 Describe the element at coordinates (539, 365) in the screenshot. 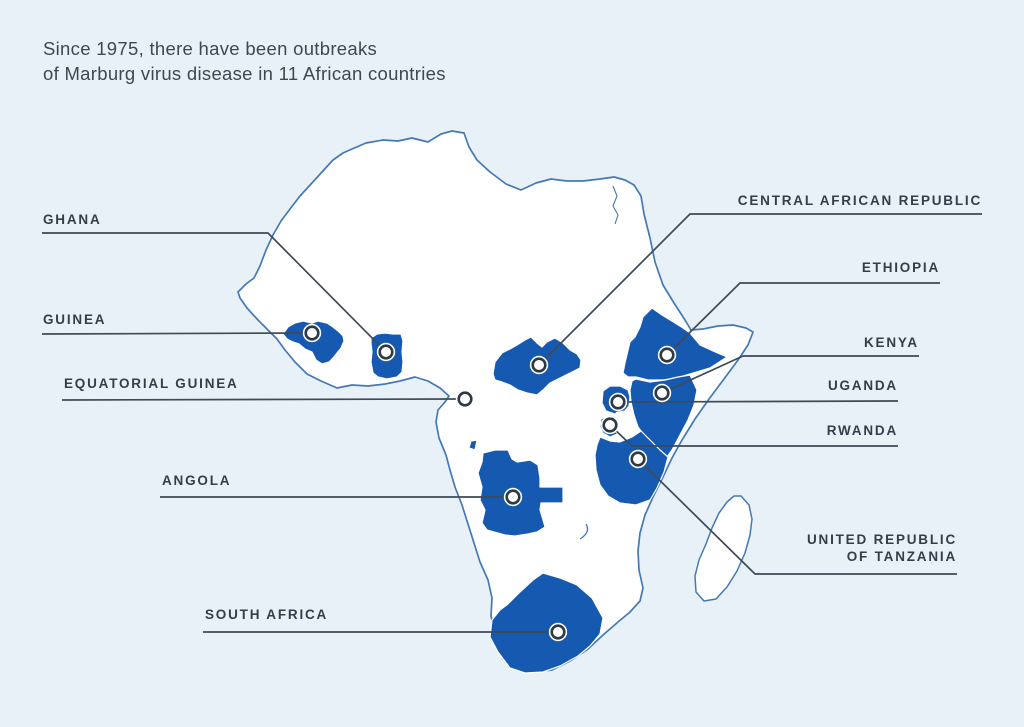

I see `outbreak-dot-central-african-republic` at that location.